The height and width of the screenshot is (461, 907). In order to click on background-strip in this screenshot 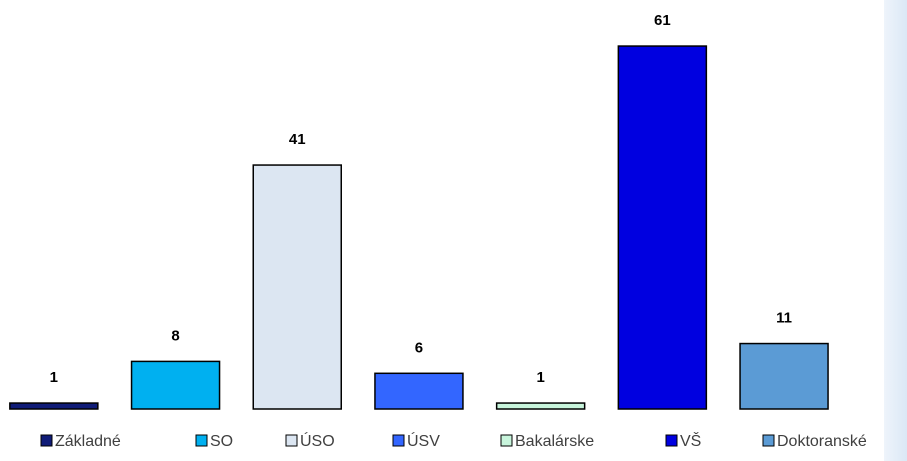, I will do `click(895, 230)`.